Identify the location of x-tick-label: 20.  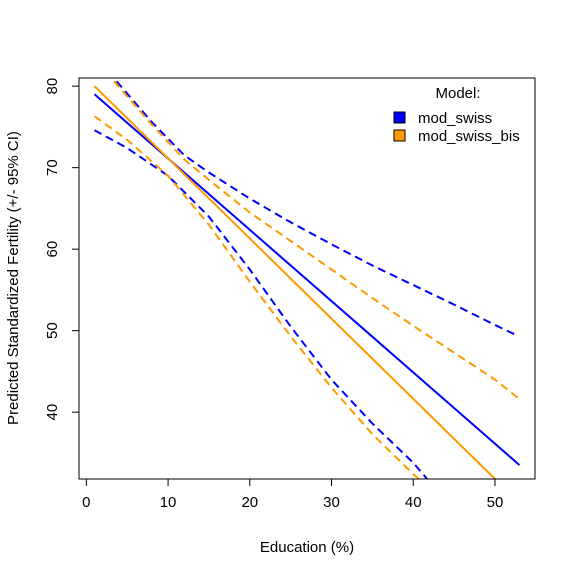
(249, 502).